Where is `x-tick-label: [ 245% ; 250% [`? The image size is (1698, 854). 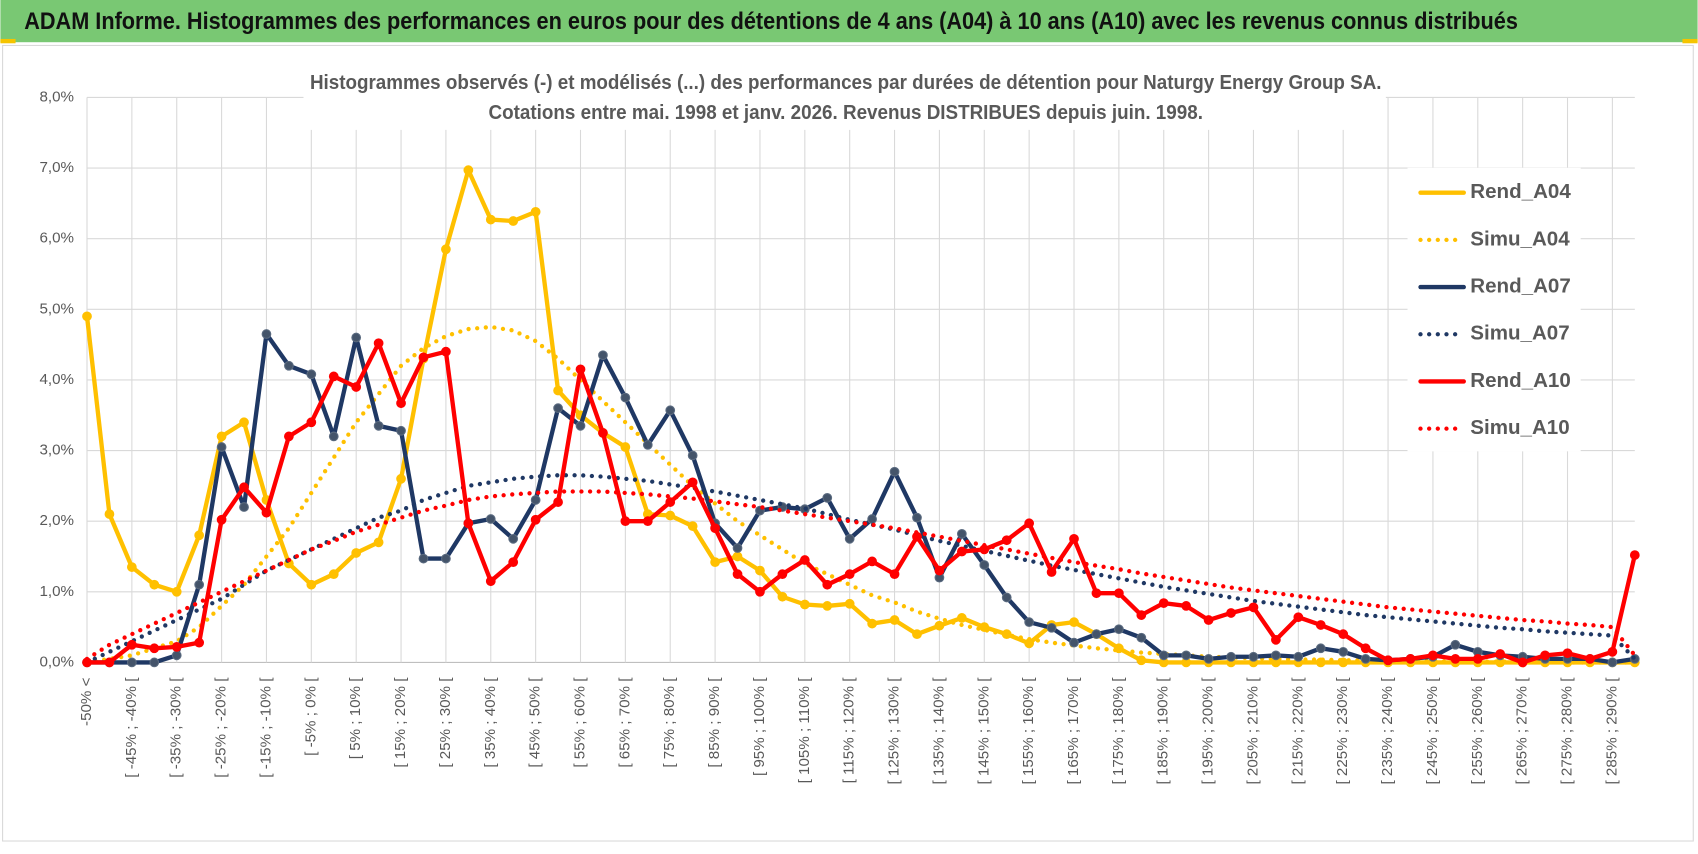 x-tick-label: [ 245% ; 250% [ is located at coordinates (1432, 731).